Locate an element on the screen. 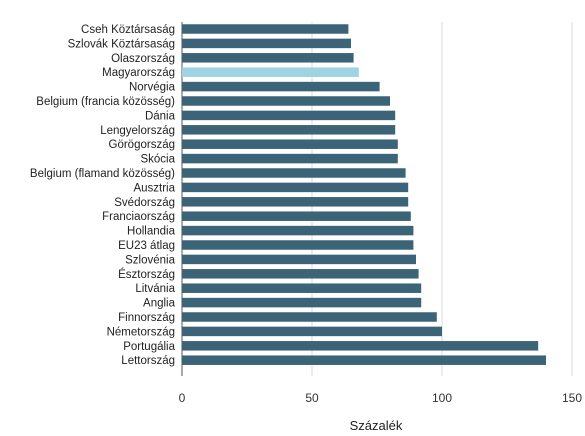 The width and height of the screenshot is (585, 436). x-tick-label: 100 is located at coordinates (442, 398).